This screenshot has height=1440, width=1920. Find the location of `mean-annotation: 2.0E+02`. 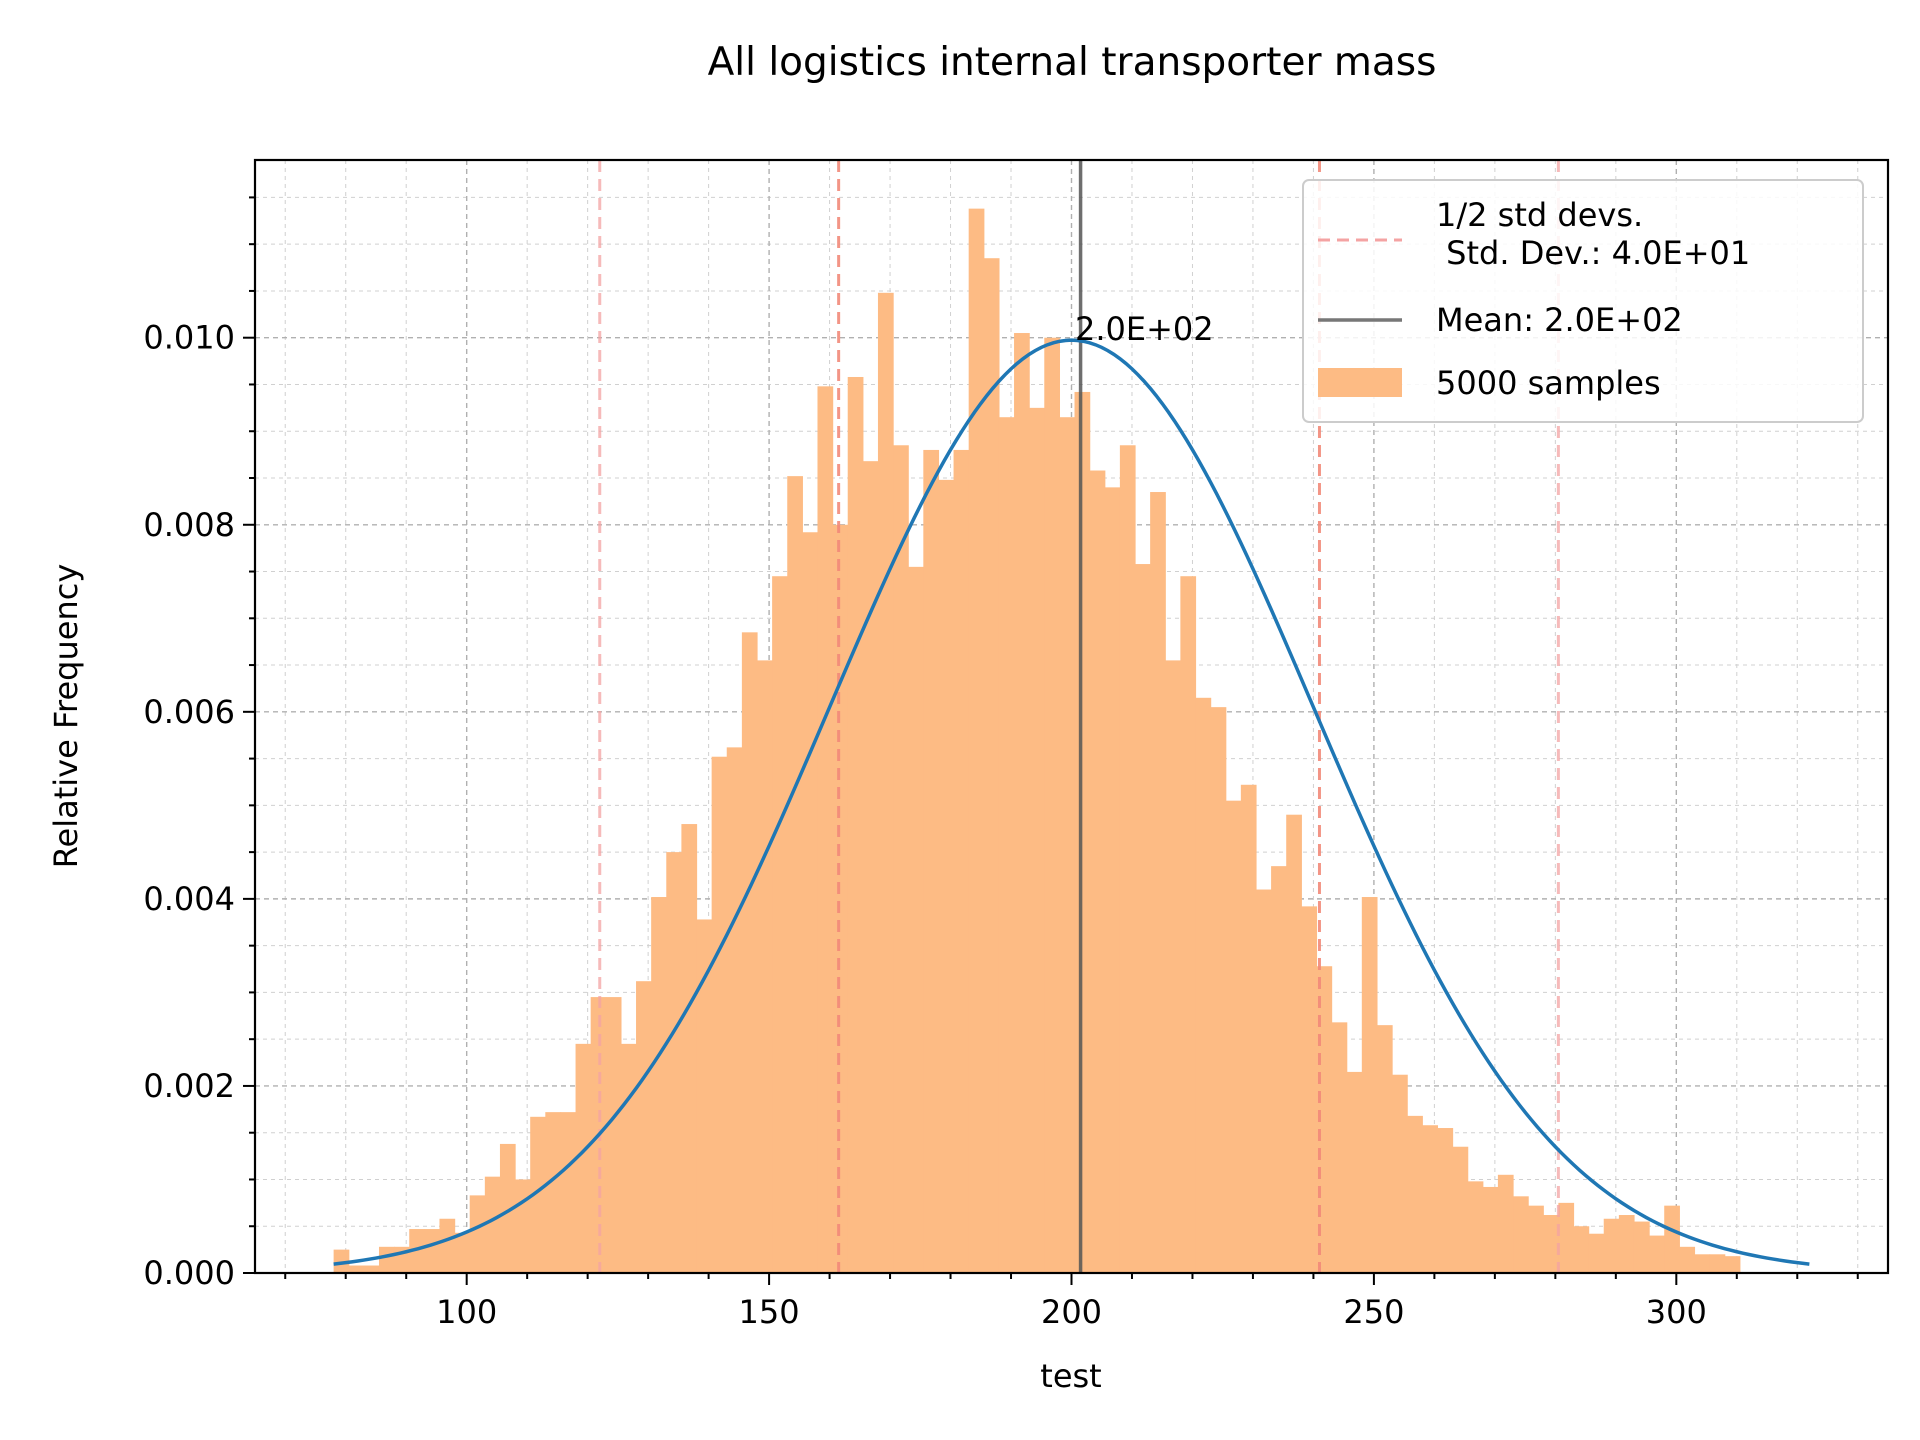

mean-annotation: 2.0E+02 is located at coordinates (1144, 329).